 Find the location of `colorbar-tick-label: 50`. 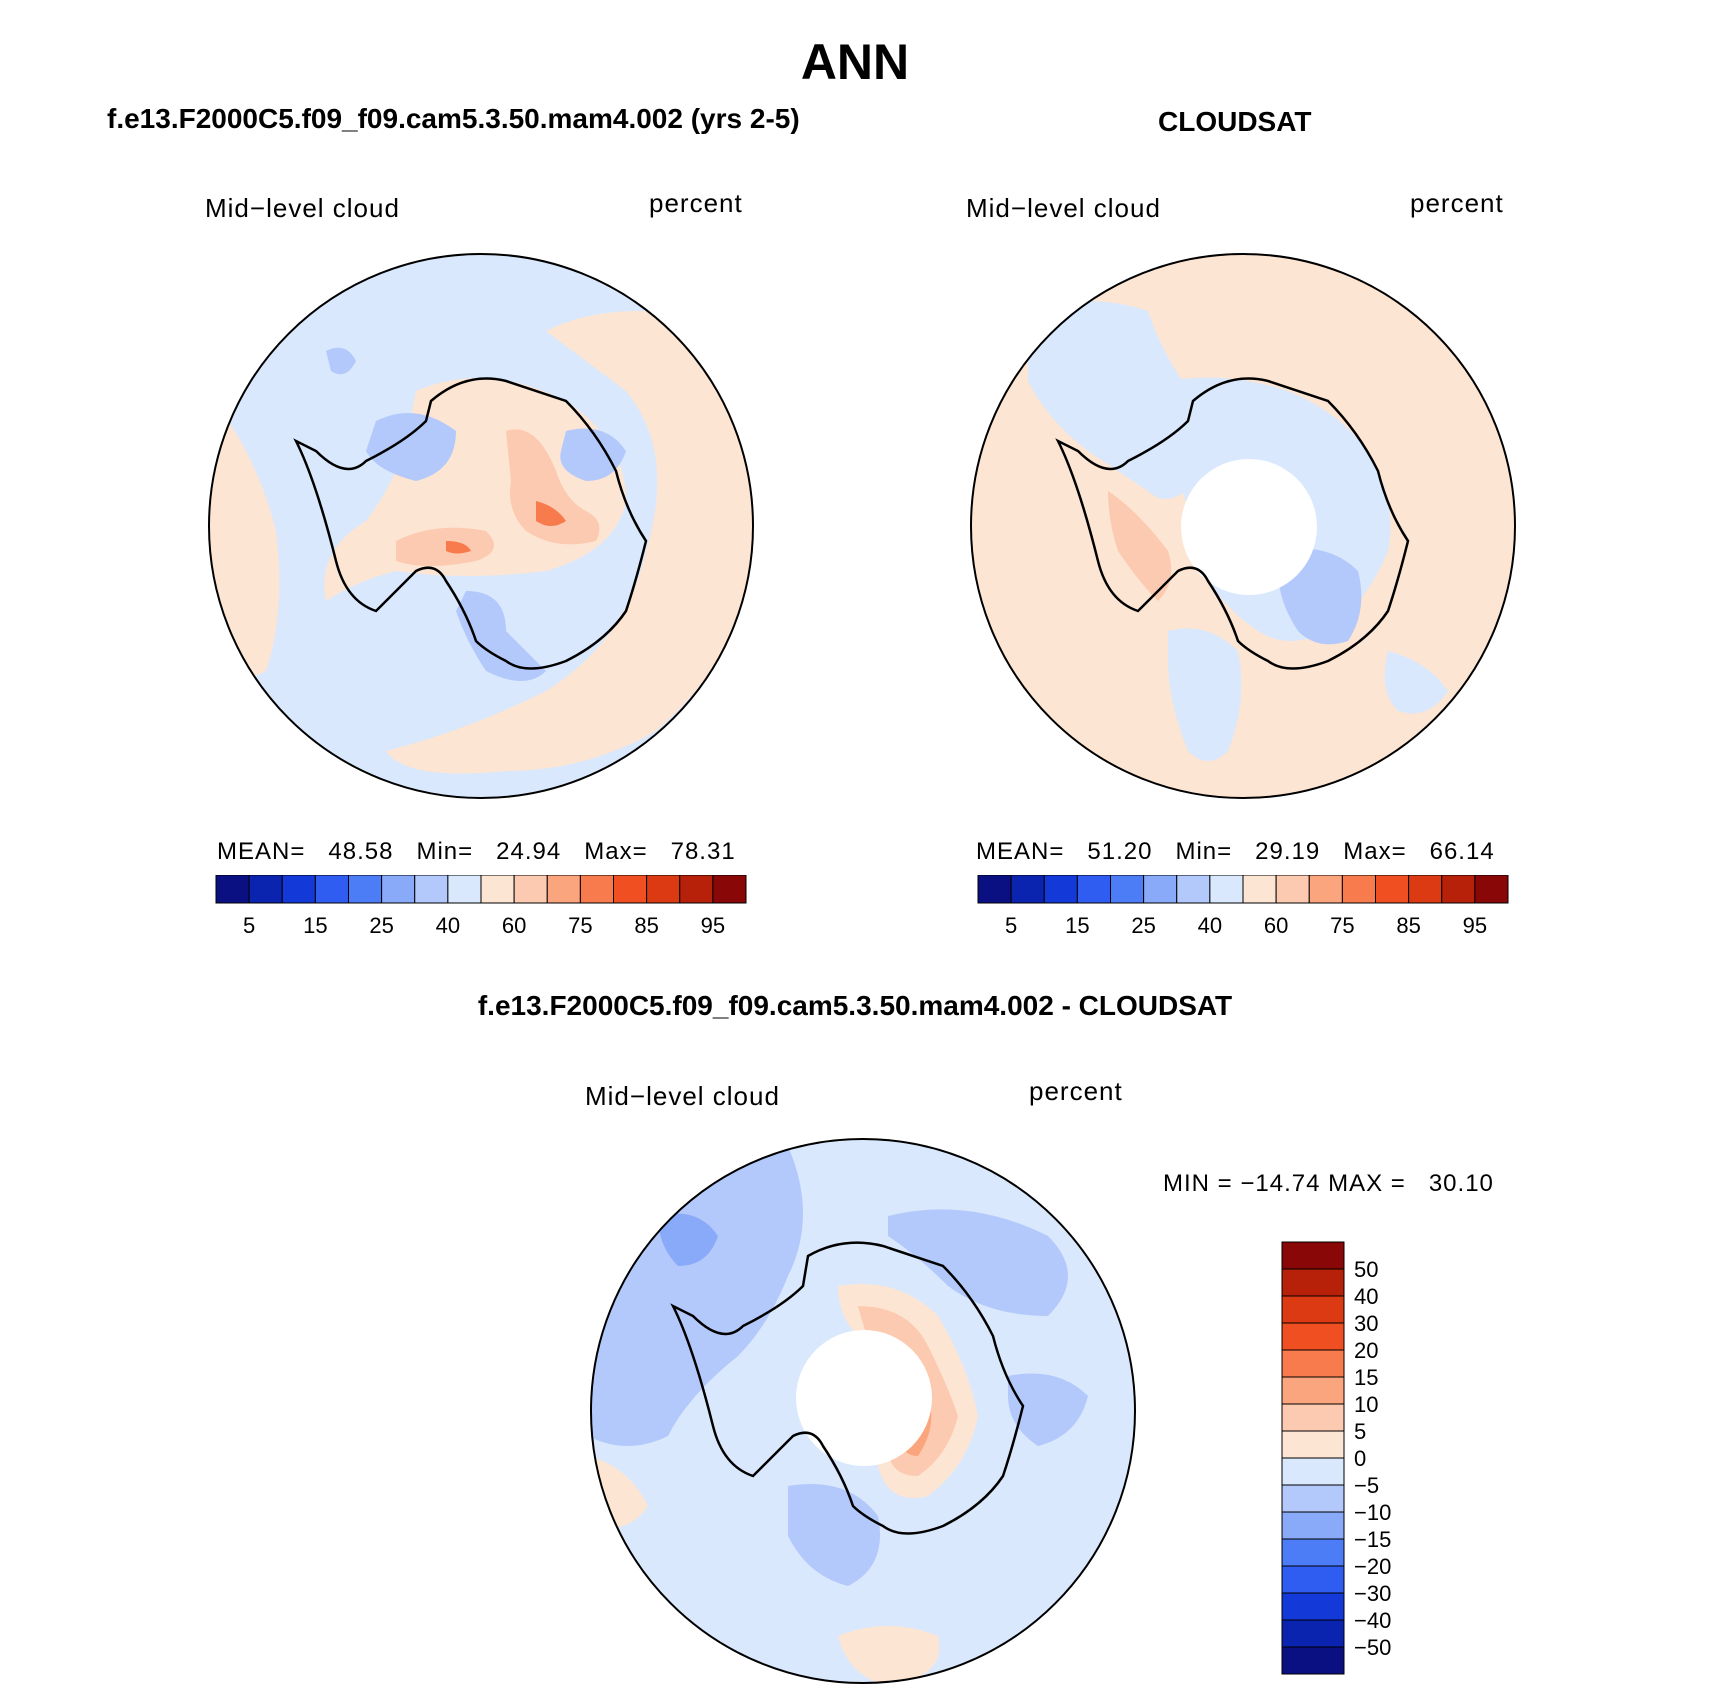

colorbar-tick-label: 50 is located at coordinates (1366, 1269).